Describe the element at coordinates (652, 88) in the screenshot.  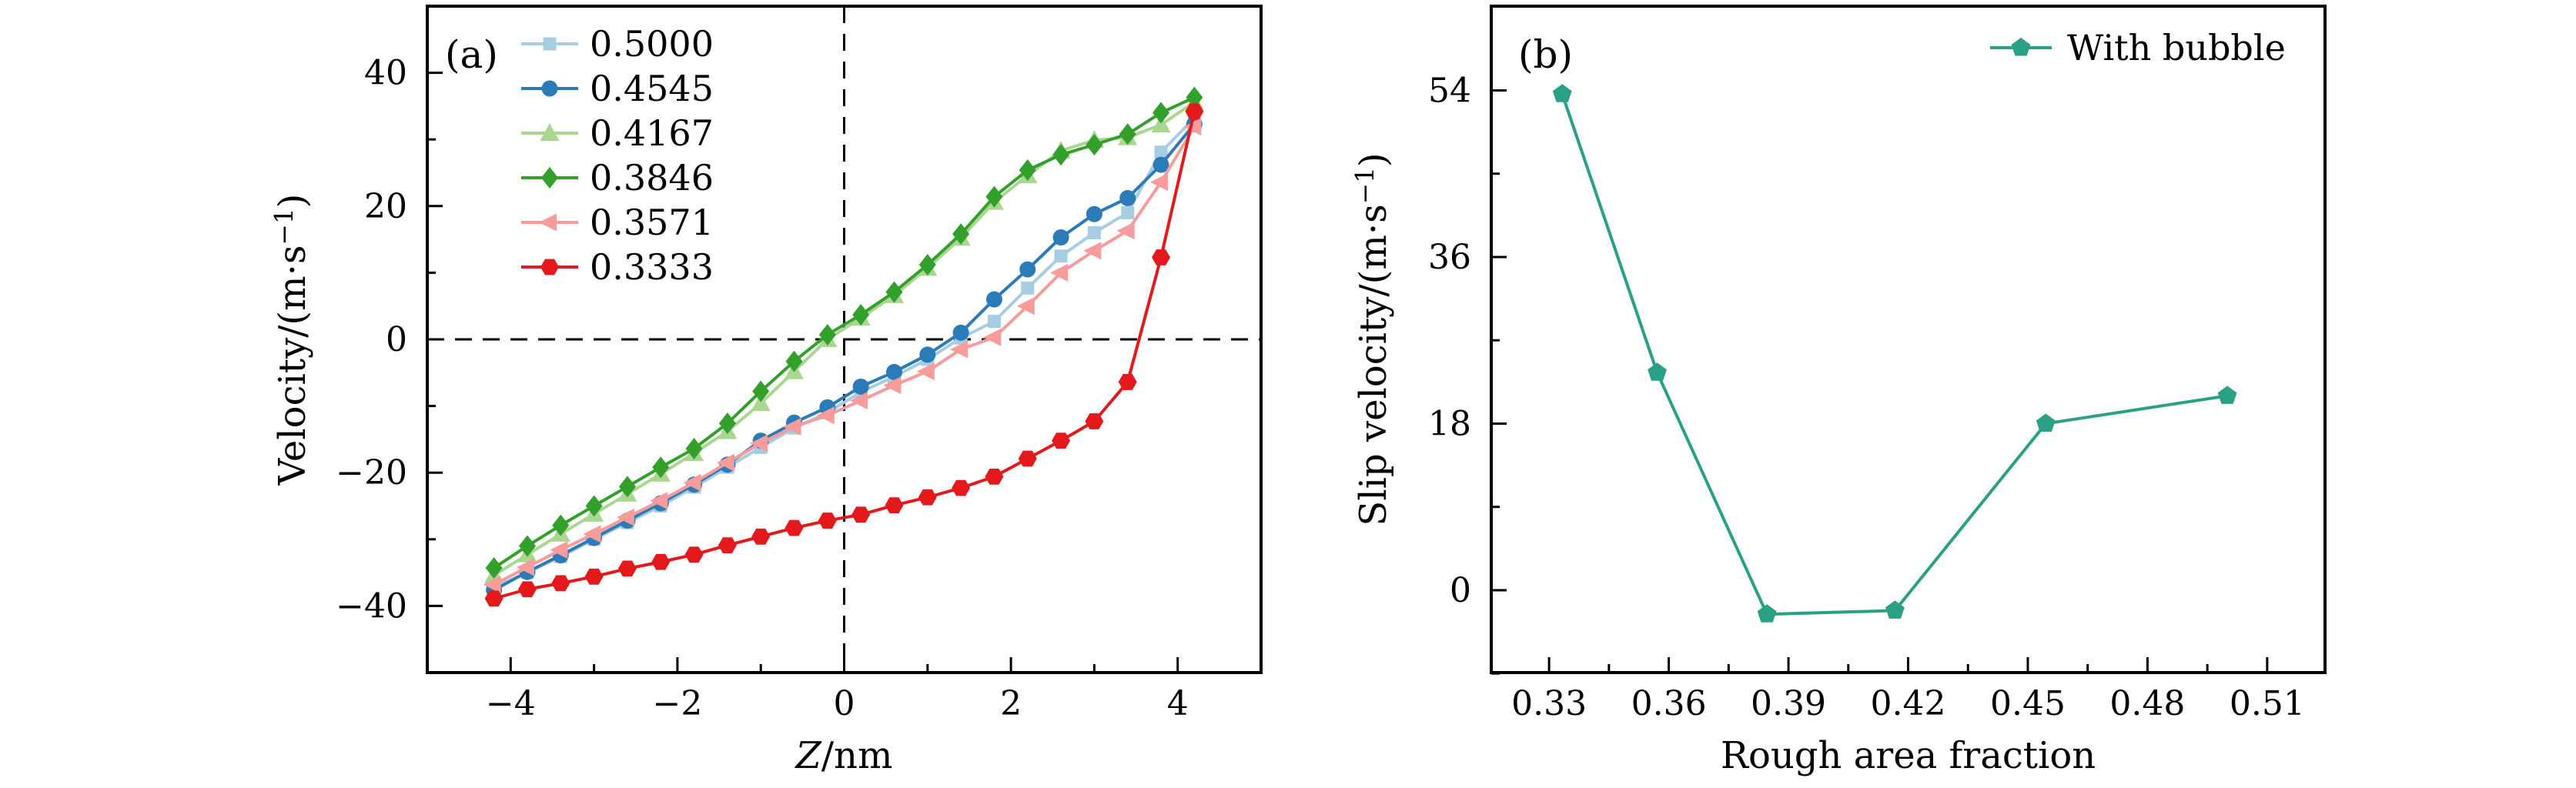
I see `legend-label: 0.4545` at that location.